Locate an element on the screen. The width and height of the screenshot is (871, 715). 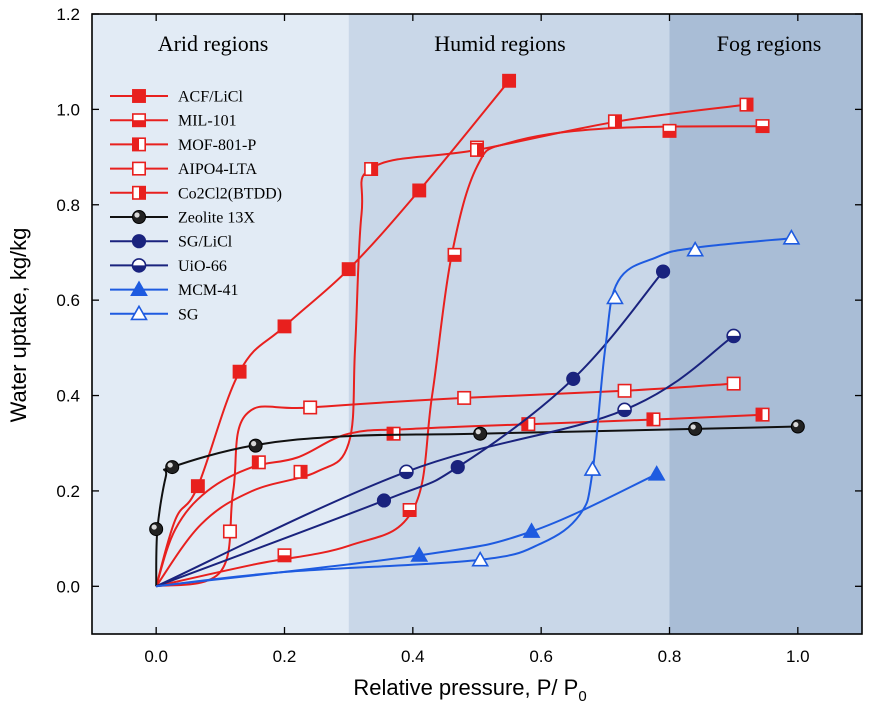
y-tick-label: 1.0 is located at coordinates (68, 109).